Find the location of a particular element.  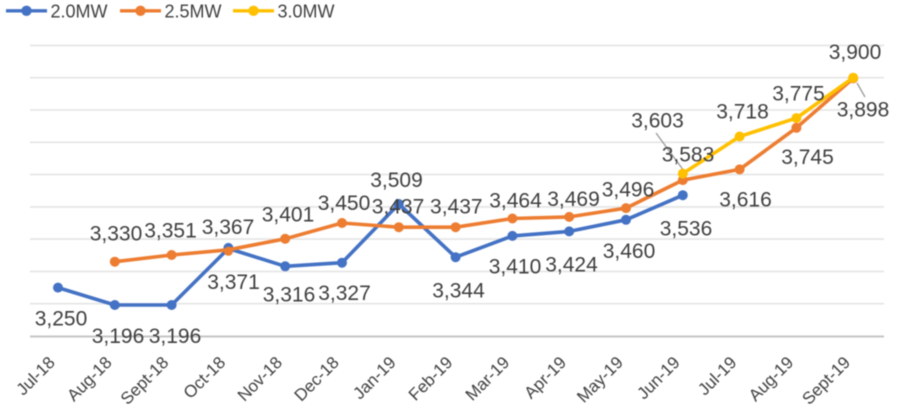

svg-text: 3,460 is located at coordinates (629, 251).